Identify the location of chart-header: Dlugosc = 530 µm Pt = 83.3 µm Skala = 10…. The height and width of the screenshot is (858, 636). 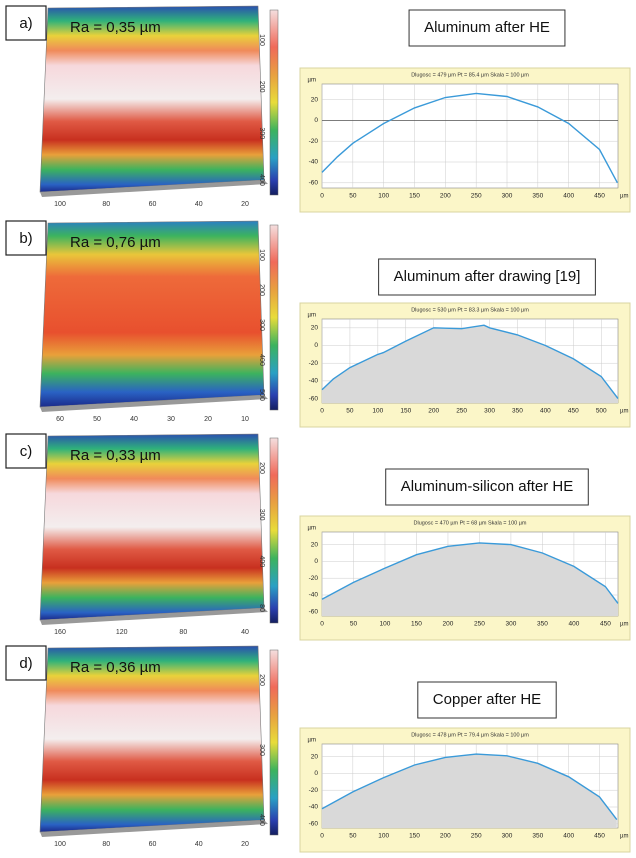
(470, 310).